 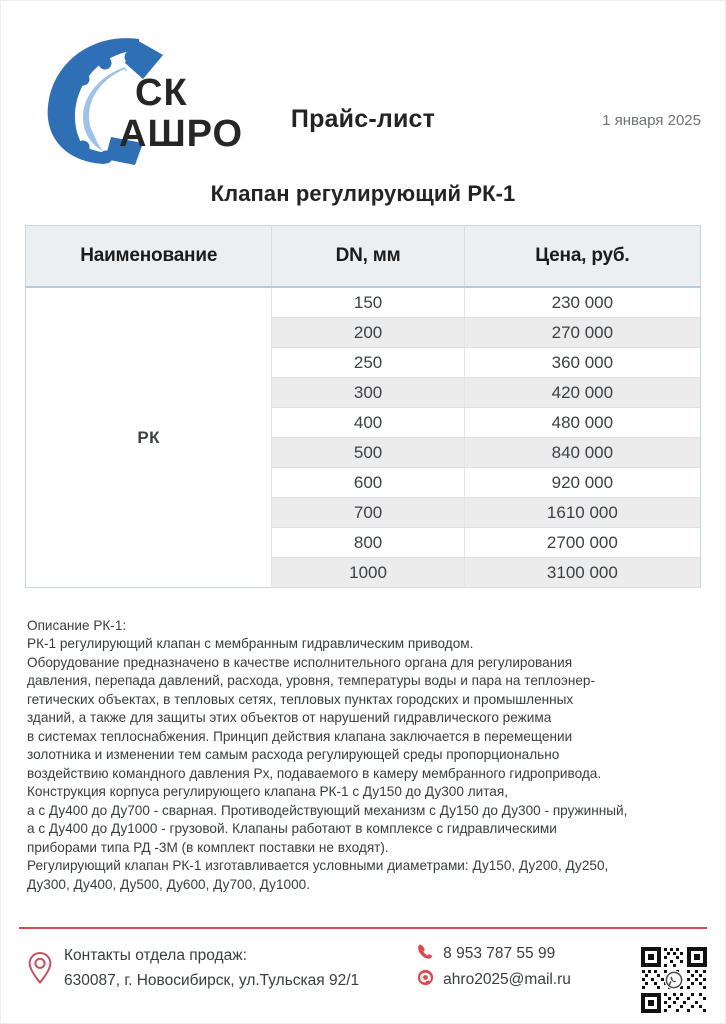 I want to click on cell-dn: 800, so click(x=368, y=542).